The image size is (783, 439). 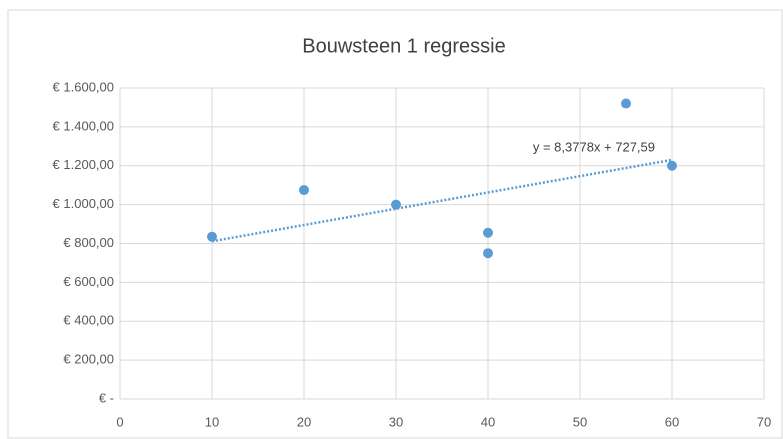 I want to click on x-tick-label: 0, so click(x=119, y=421).